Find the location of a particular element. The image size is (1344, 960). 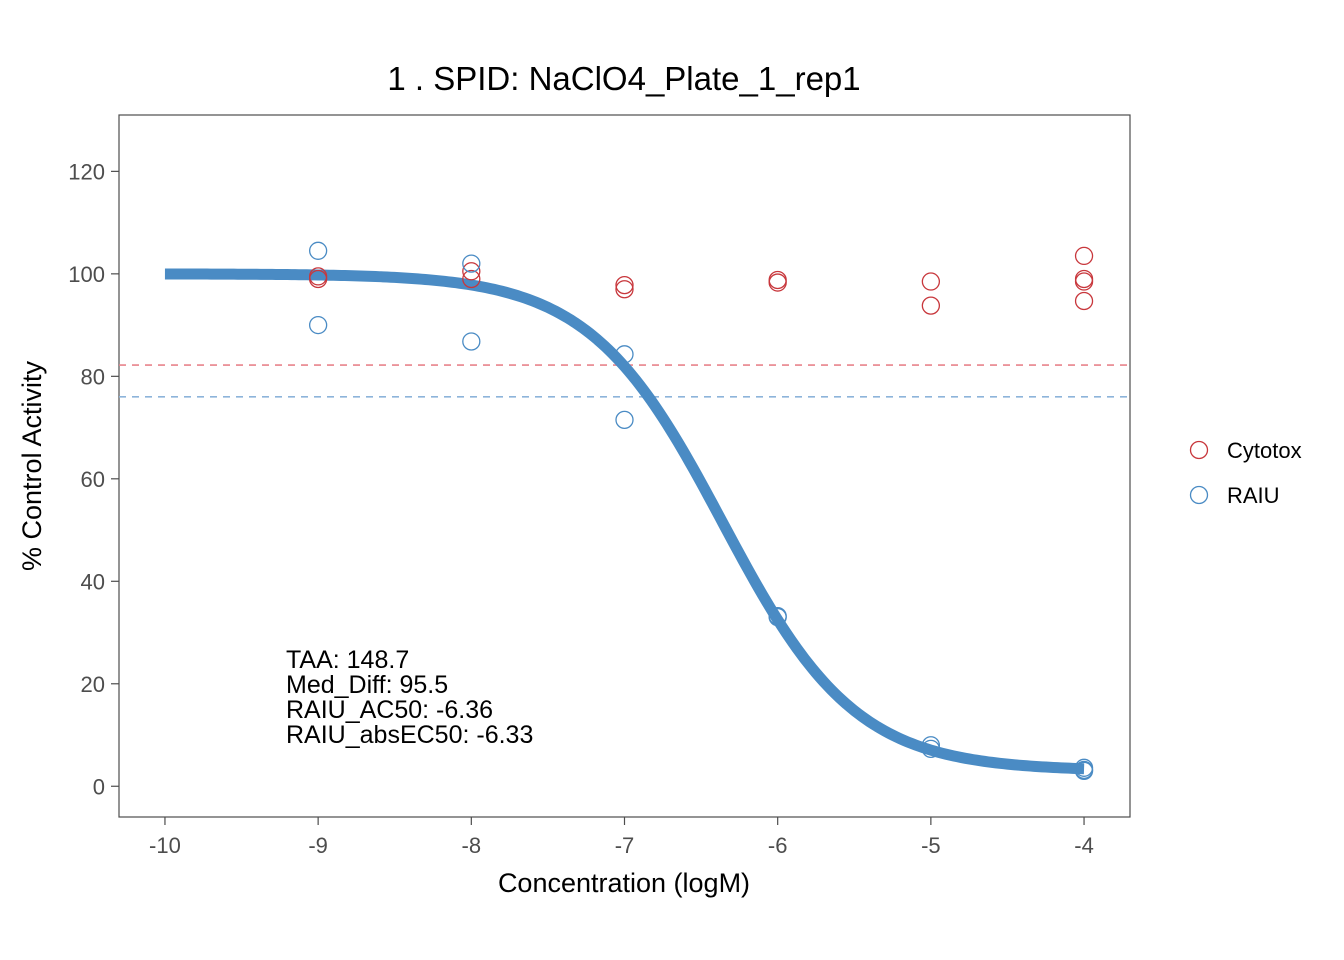

legend: Cytotox RAIU is located at coordinates (1245, 473).